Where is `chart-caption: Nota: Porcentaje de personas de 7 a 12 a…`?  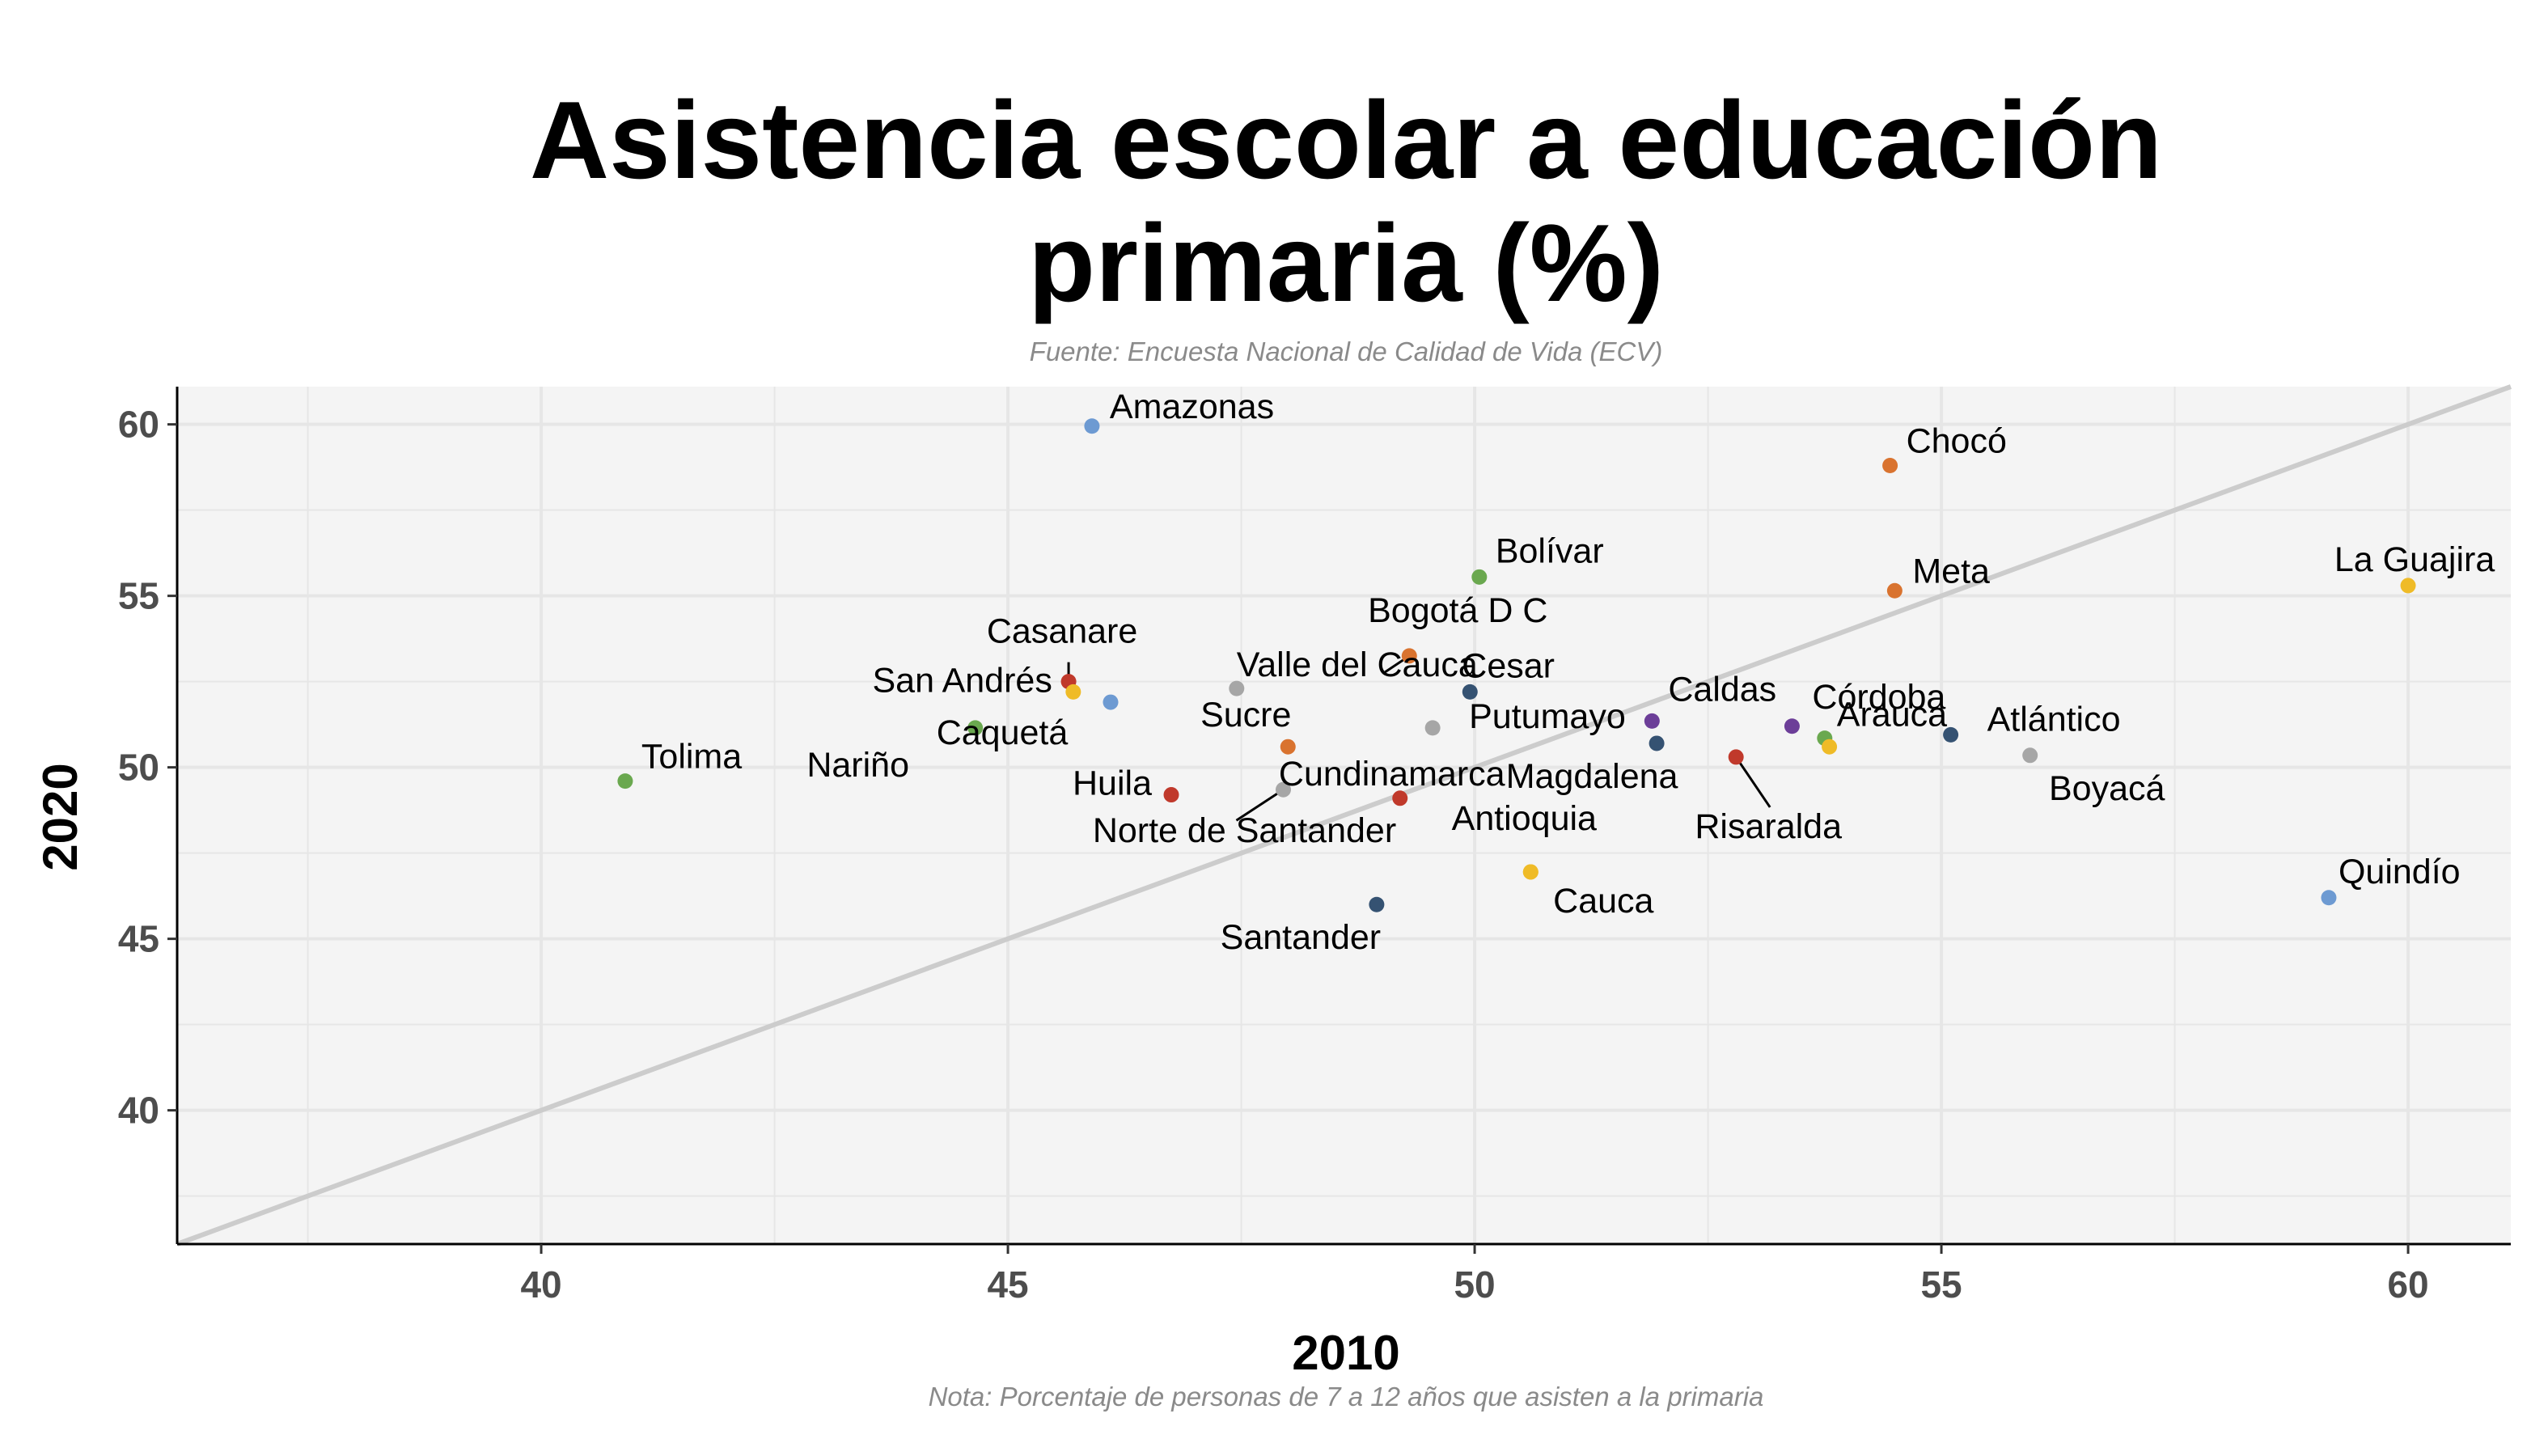
chart-caption: Nota: Porcentaje de personas de 7 a 12 a… is located at coordinates (1347, 1397).